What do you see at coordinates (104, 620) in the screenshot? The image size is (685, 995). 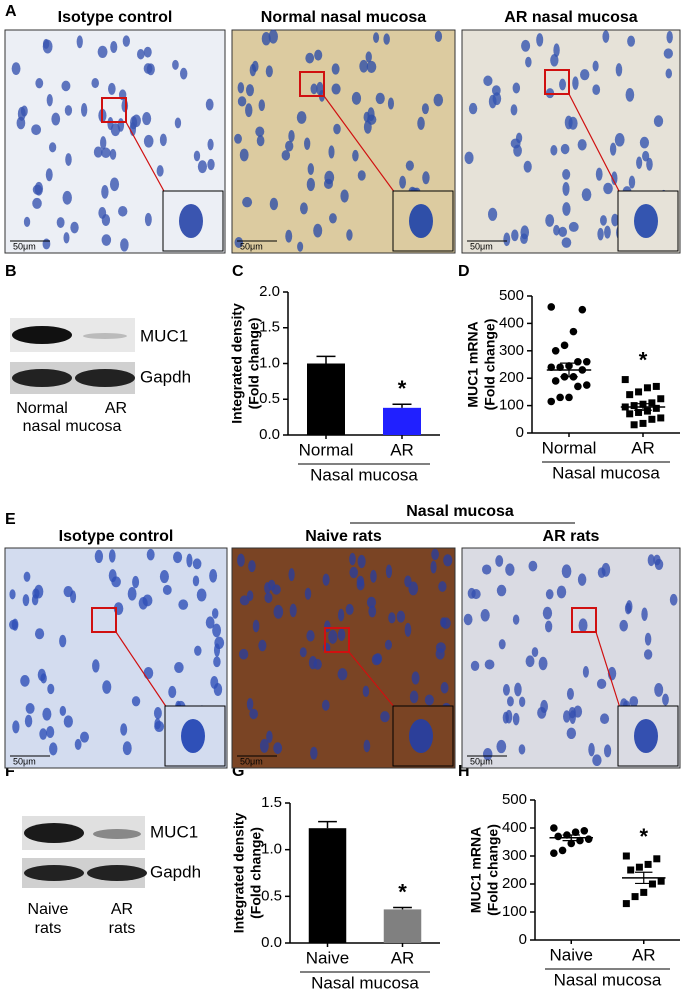 I see `zoom-region` at bounding box center [104, 620].